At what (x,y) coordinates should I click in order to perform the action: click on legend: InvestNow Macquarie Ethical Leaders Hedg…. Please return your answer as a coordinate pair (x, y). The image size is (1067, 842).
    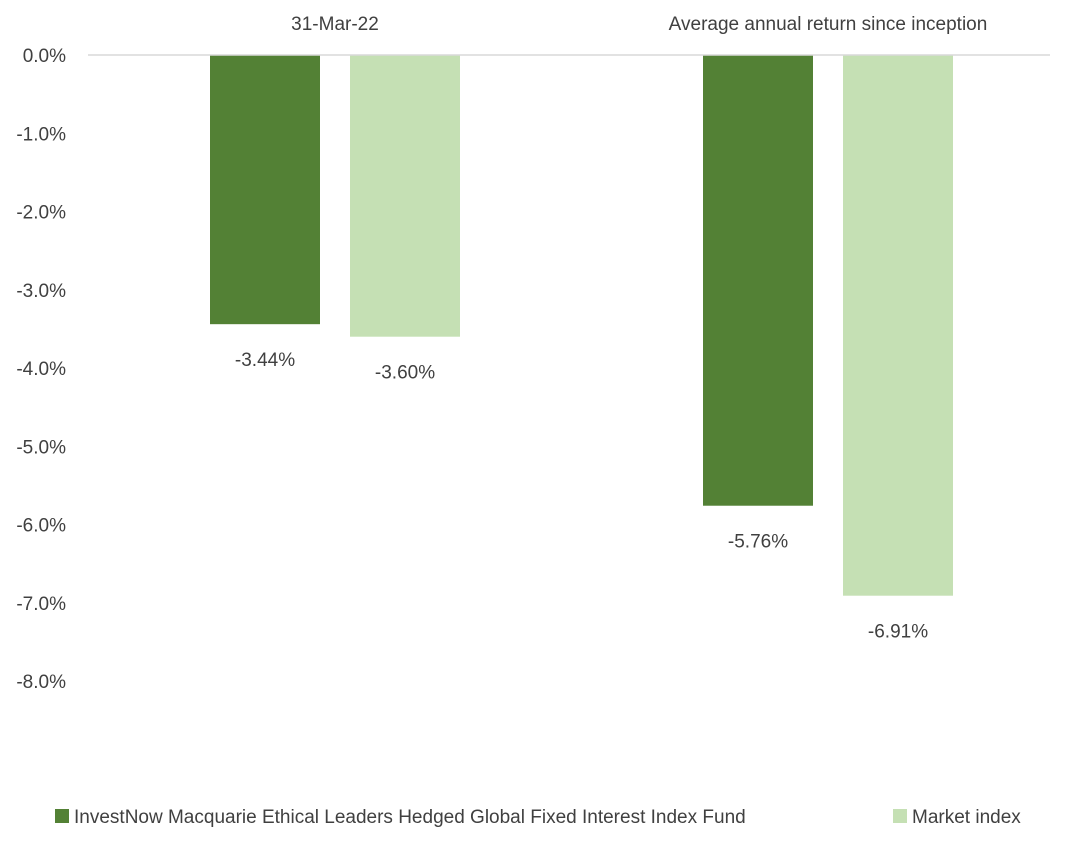
    Looking at the image, I should click on (538, 817).